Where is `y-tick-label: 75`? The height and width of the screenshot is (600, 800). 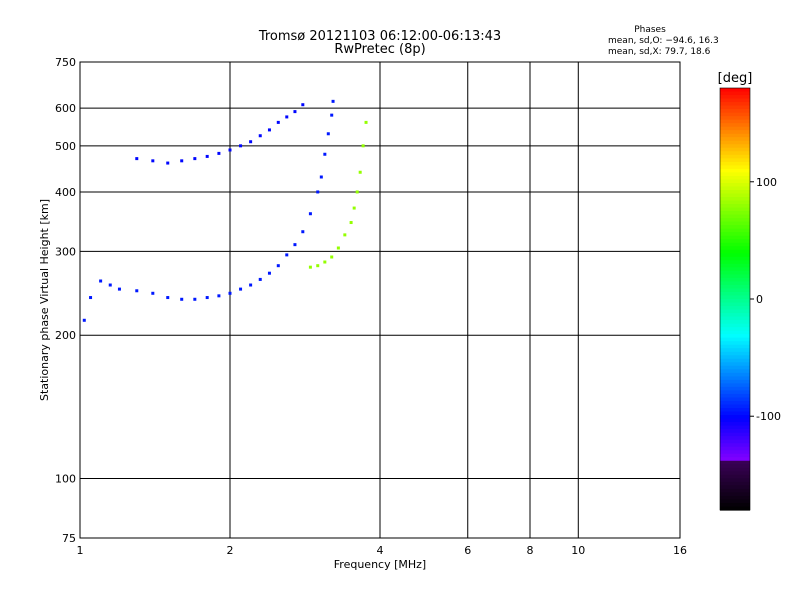 y-tick-label: 75 is located at coordinates (69, 538).